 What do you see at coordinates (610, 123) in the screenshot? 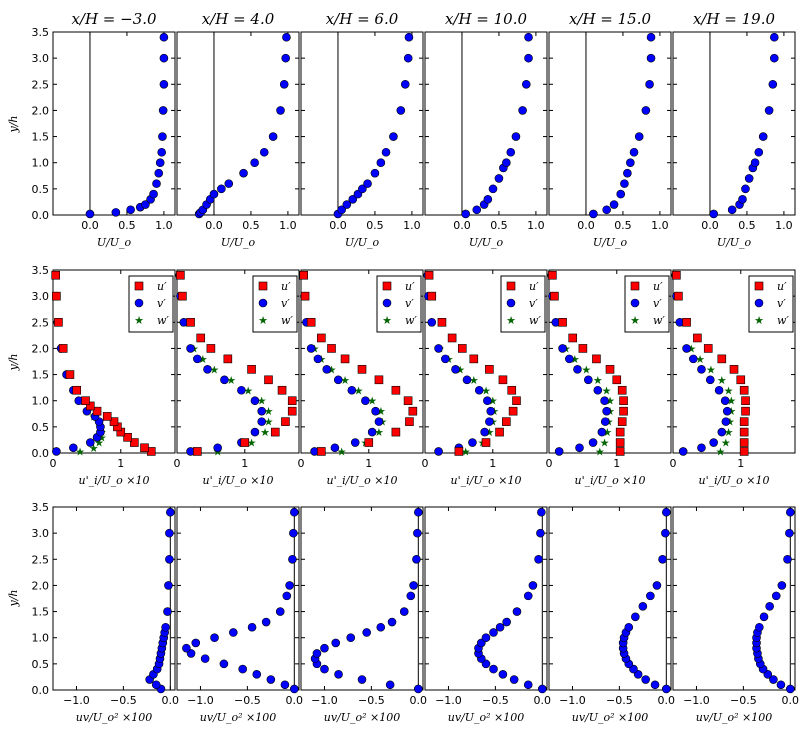
I see `plot-frame` at bounding box center [610, 123].